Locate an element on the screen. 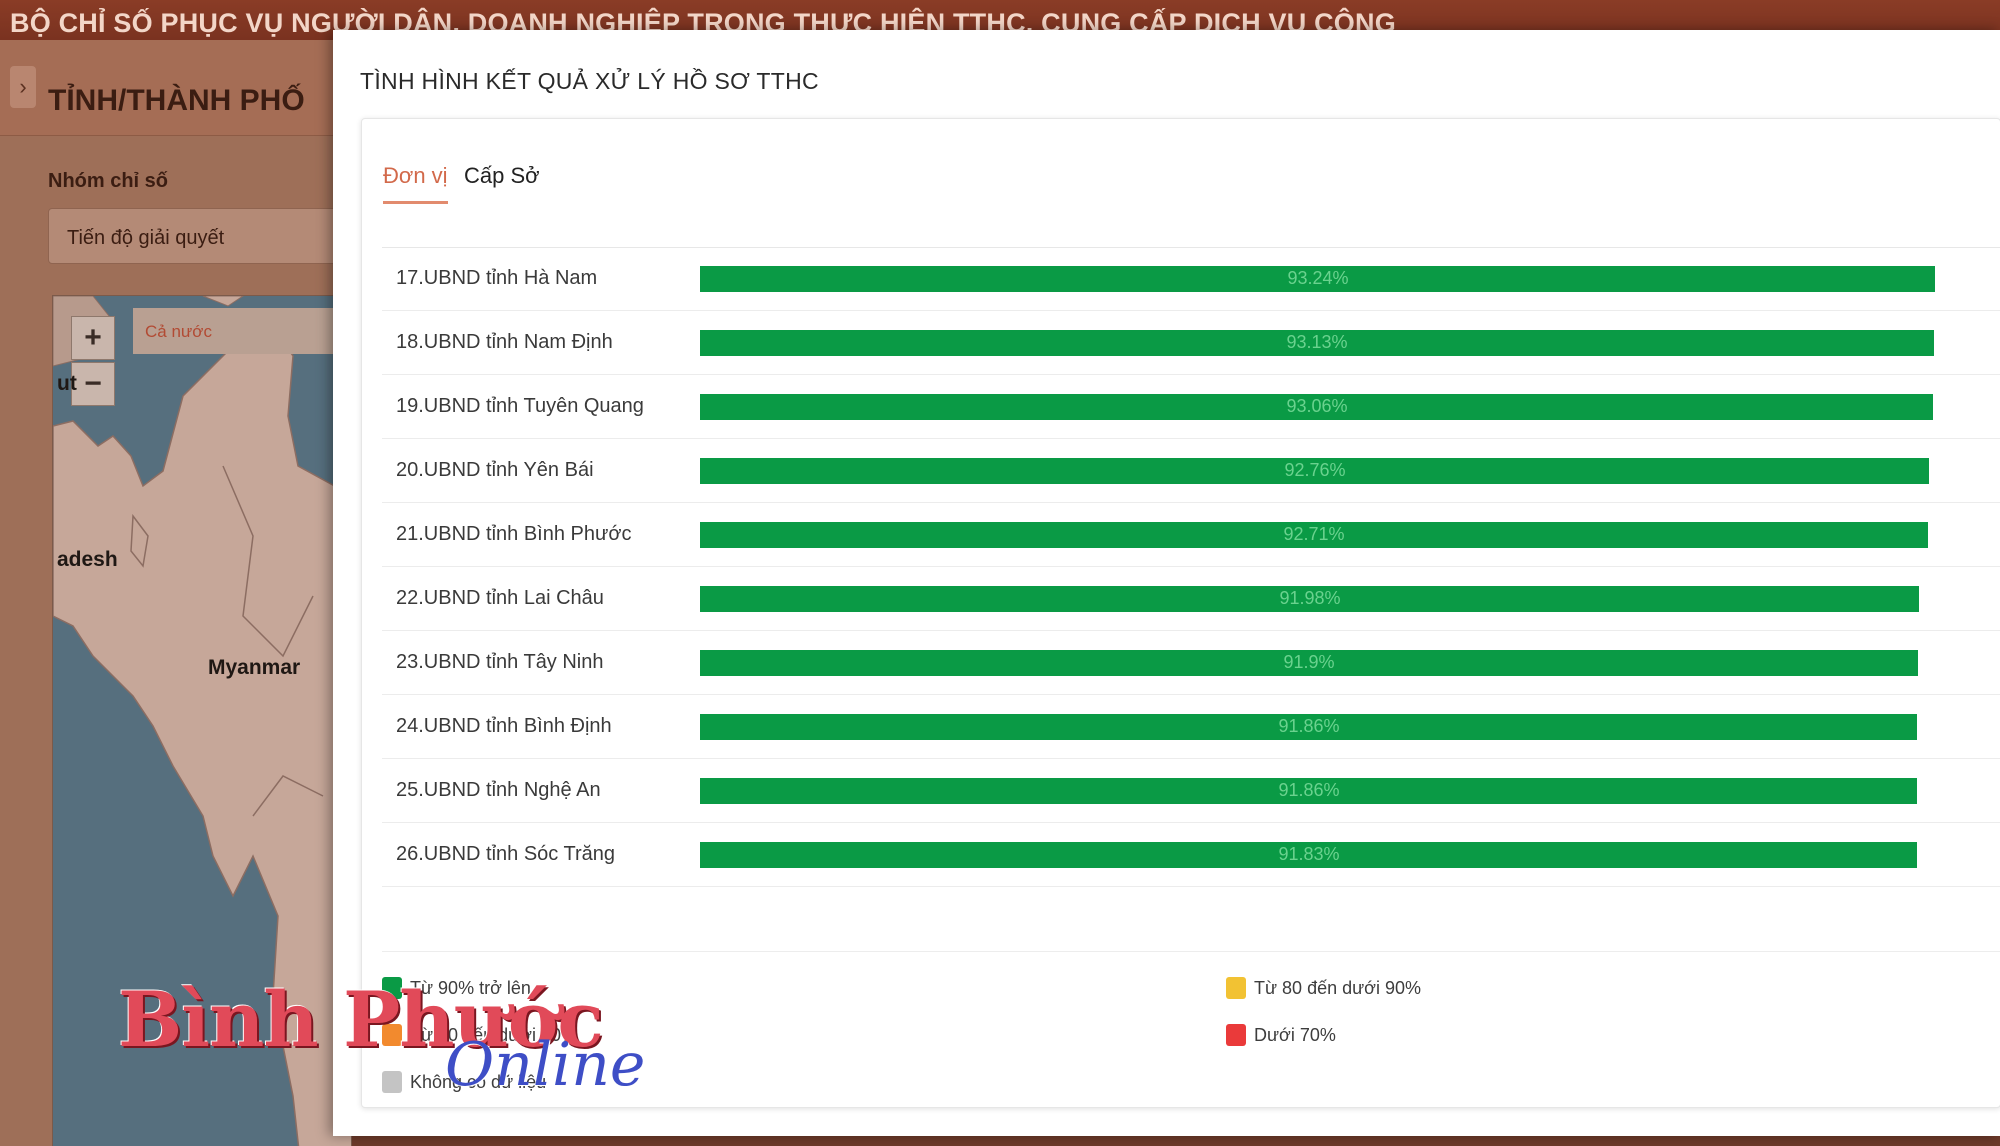  progress-value: 92.76% is located at coordinates (1315, 470).